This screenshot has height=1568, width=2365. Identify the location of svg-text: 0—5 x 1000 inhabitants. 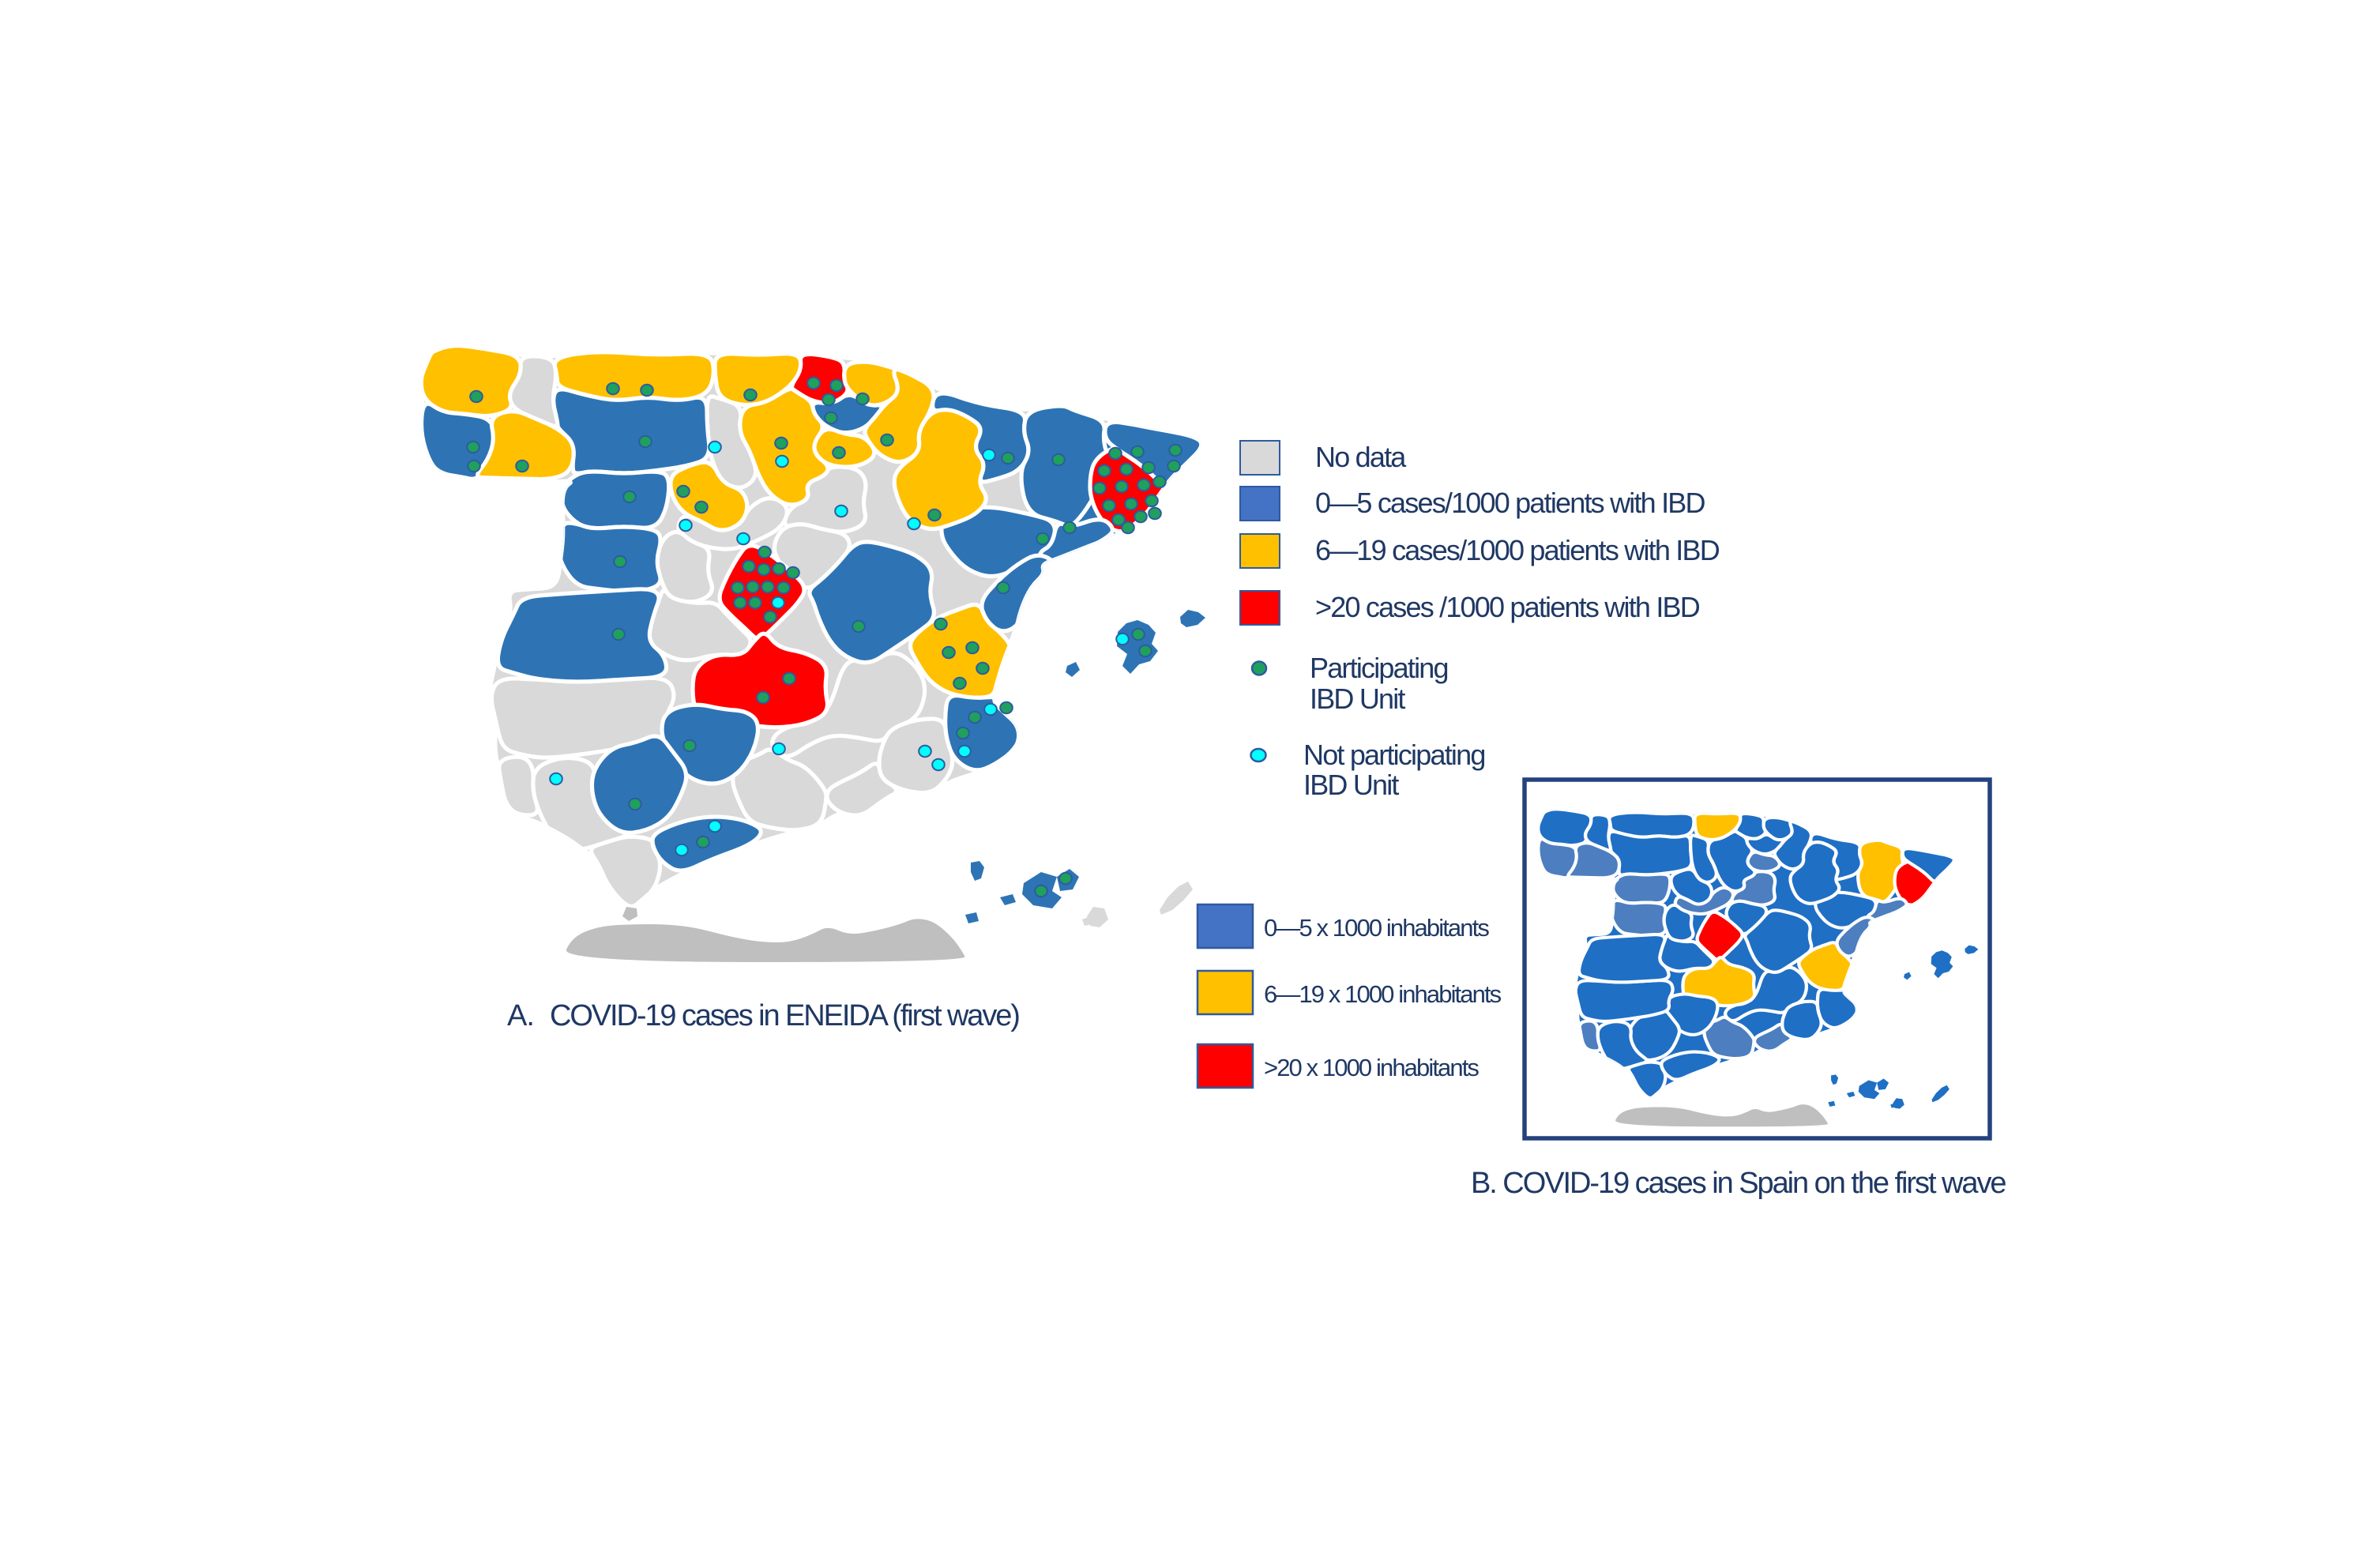
(1377, 928).